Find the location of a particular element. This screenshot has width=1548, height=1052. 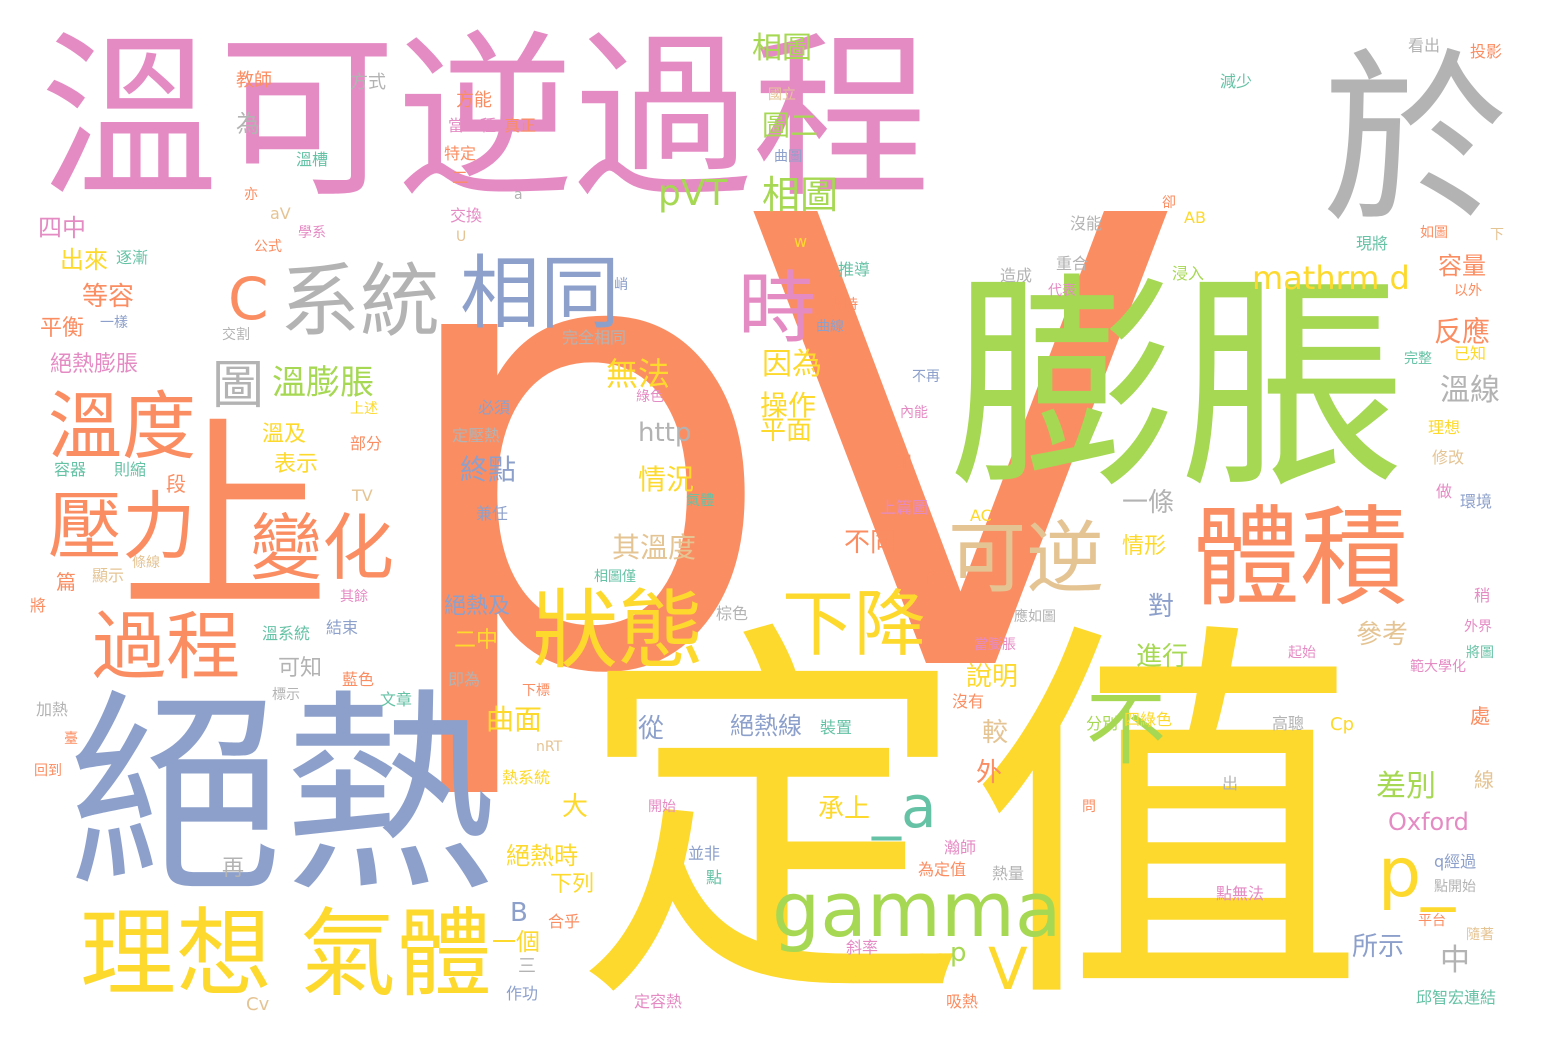

word-cloud-term: 如圖 is located at coordinates (1434, 233).